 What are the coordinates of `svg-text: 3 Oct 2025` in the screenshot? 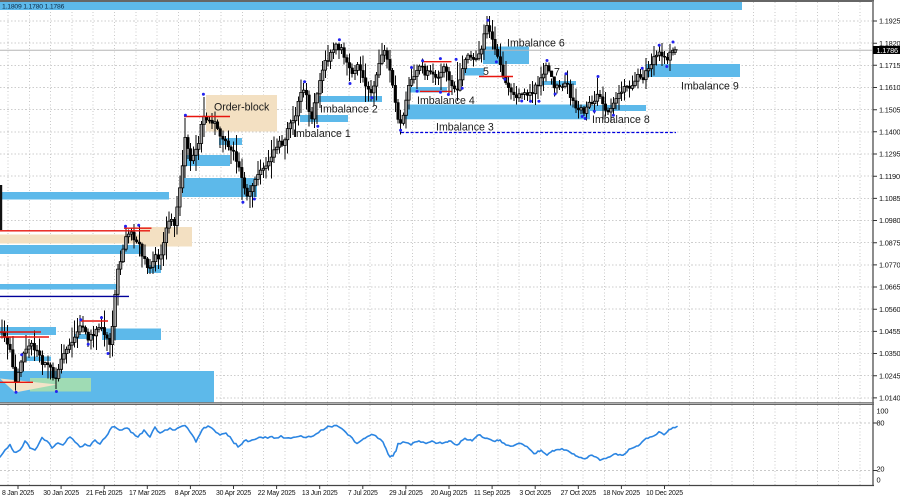 It's located at (535, 493).